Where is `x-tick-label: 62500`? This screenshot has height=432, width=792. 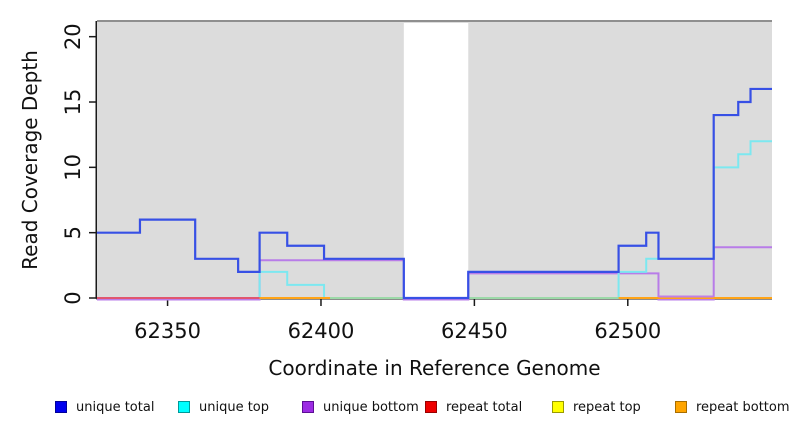 x-tick-label: 62500 is located at coordinates (627, 331).